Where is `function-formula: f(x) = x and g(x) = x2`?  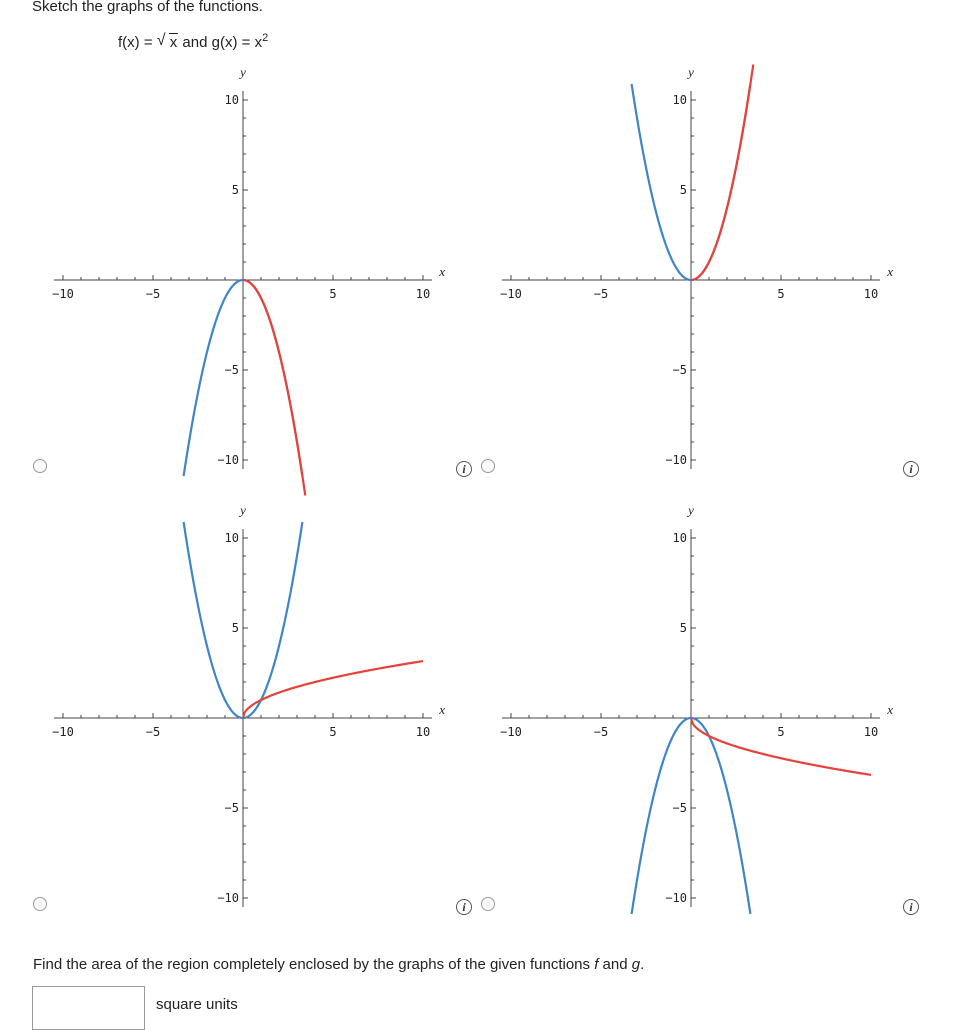 function-formula: f(x) = x and g(x) = x2 is located at coordinates (193, 41).